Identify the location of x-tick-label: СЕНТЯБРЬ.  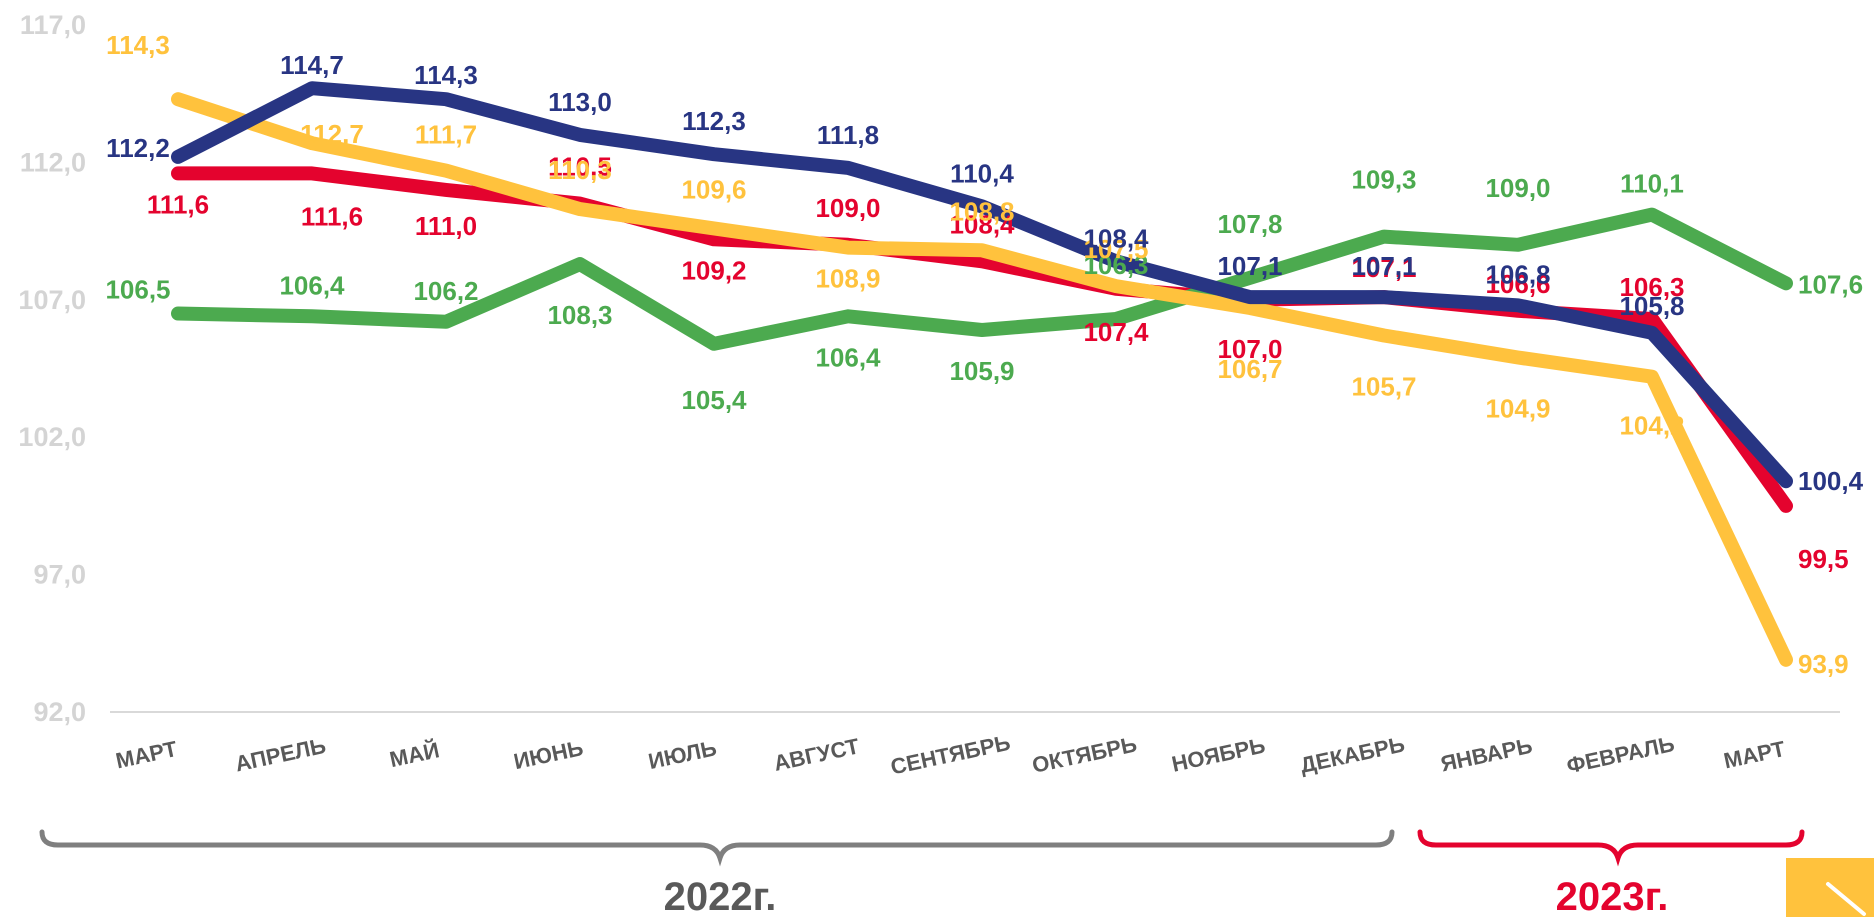
(950, 755).